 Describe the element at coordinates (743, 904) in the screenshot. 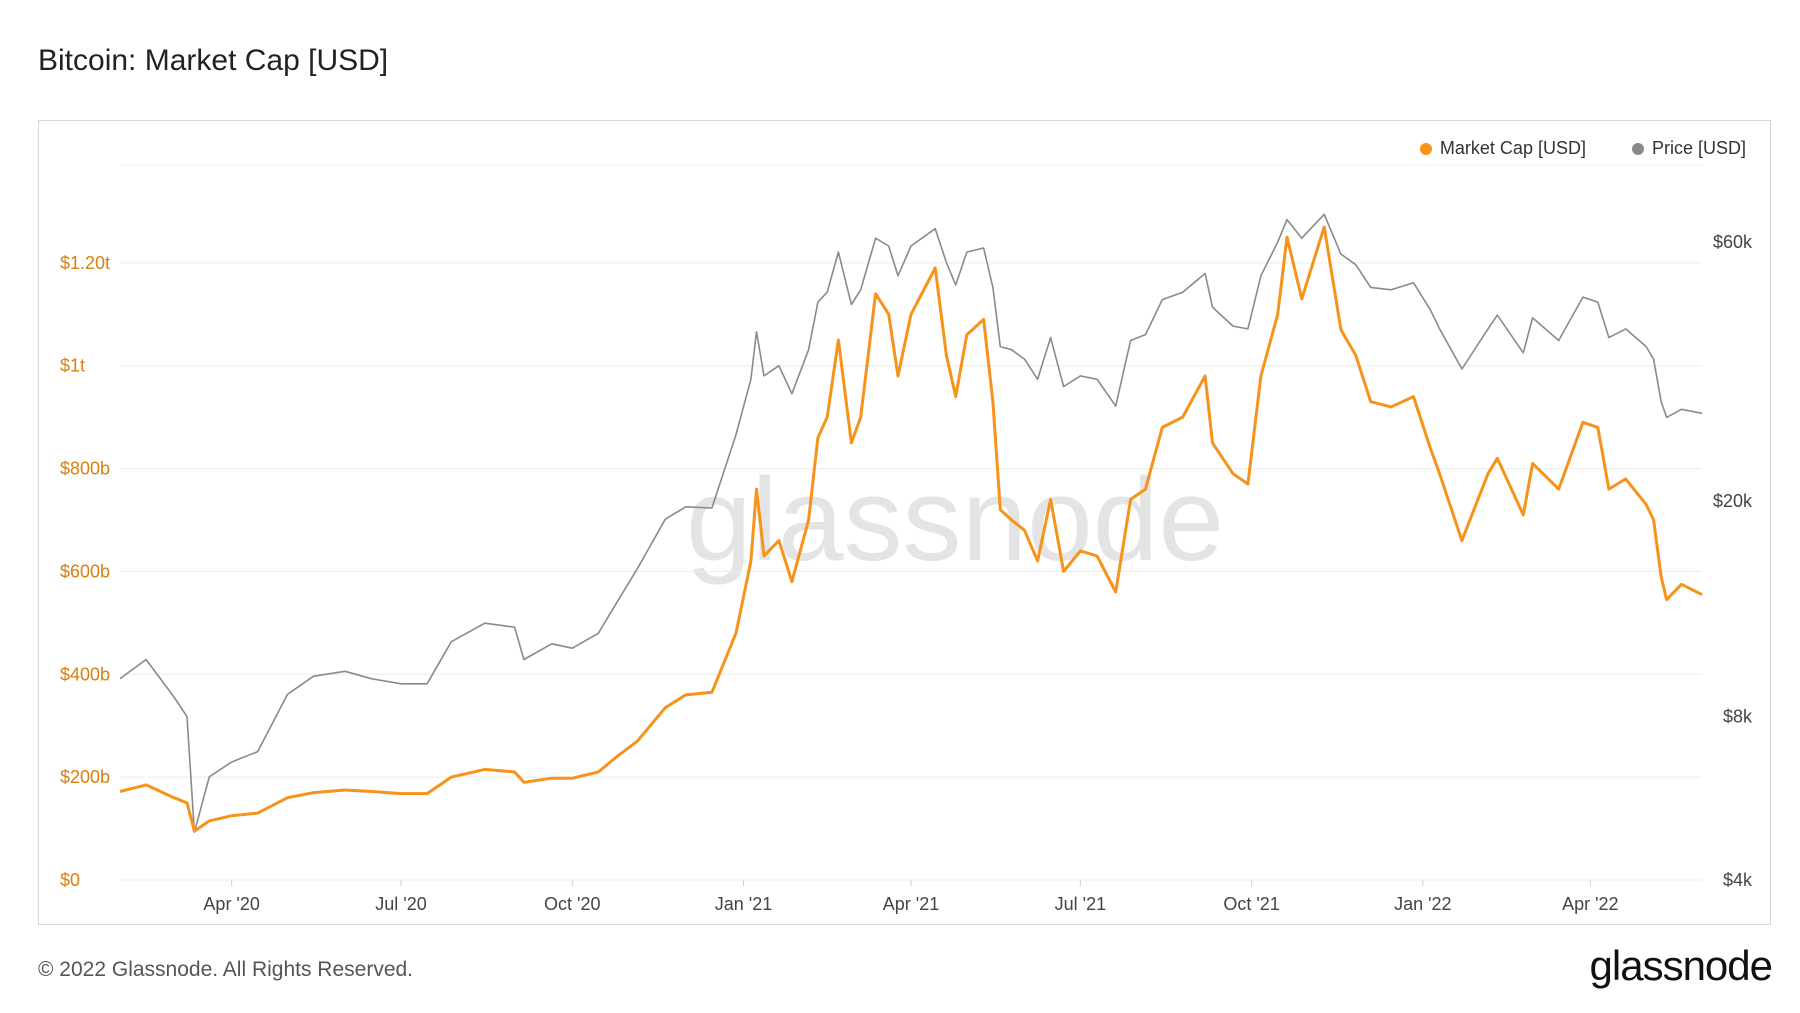

I see `x-tick-label: Jan '21` at that location.